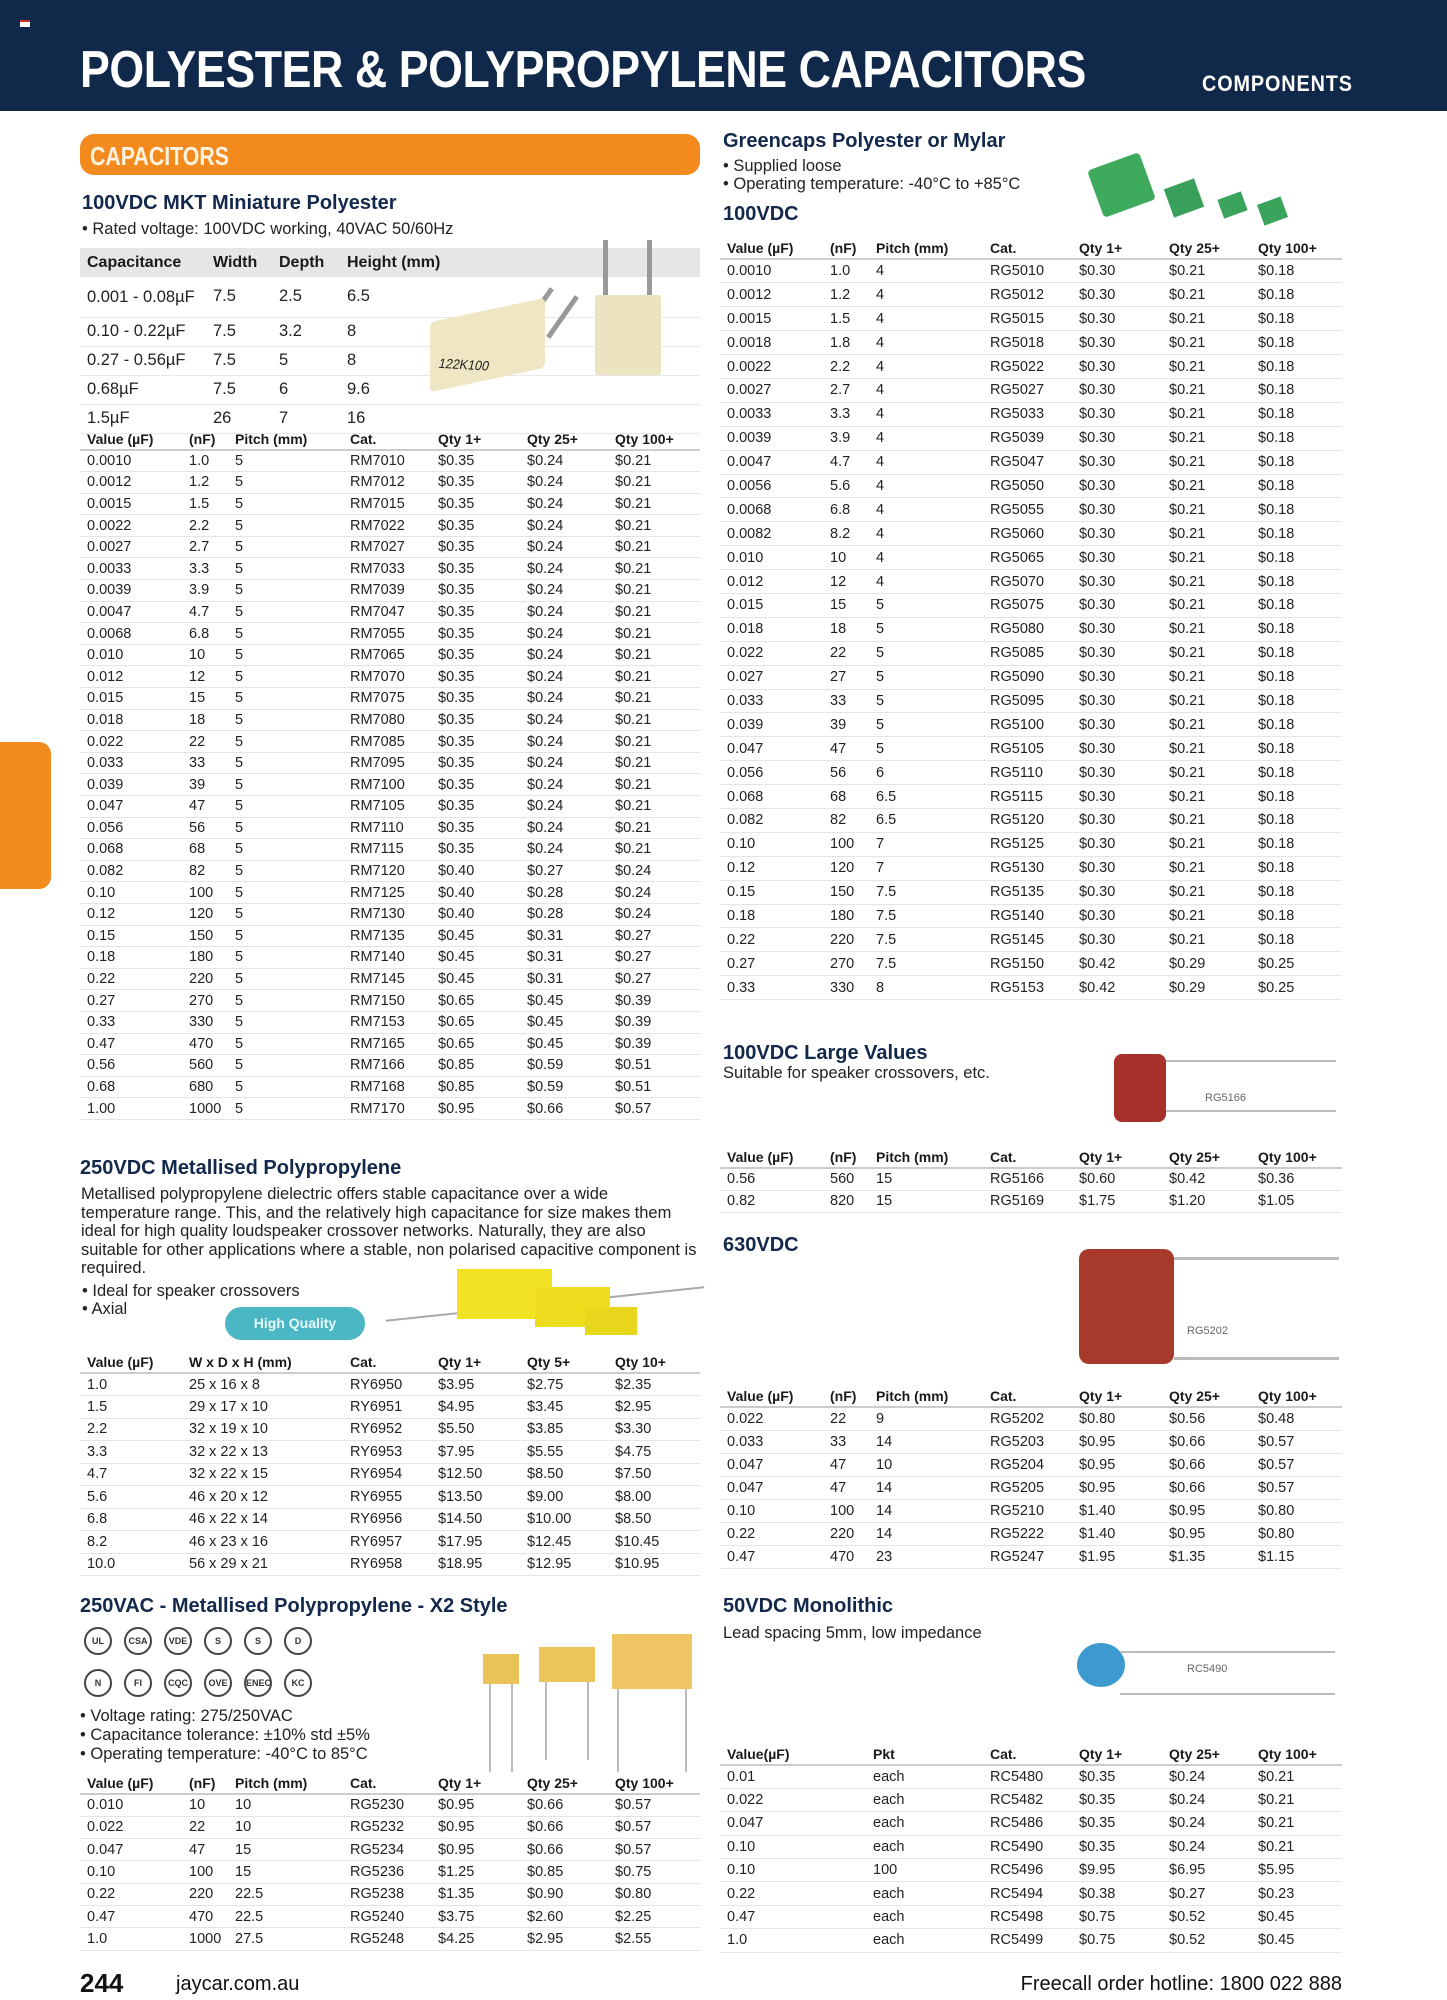 This screenshot has height=2000, width=1447. I want to click on table-cell: 6.8, so click(846, 510).